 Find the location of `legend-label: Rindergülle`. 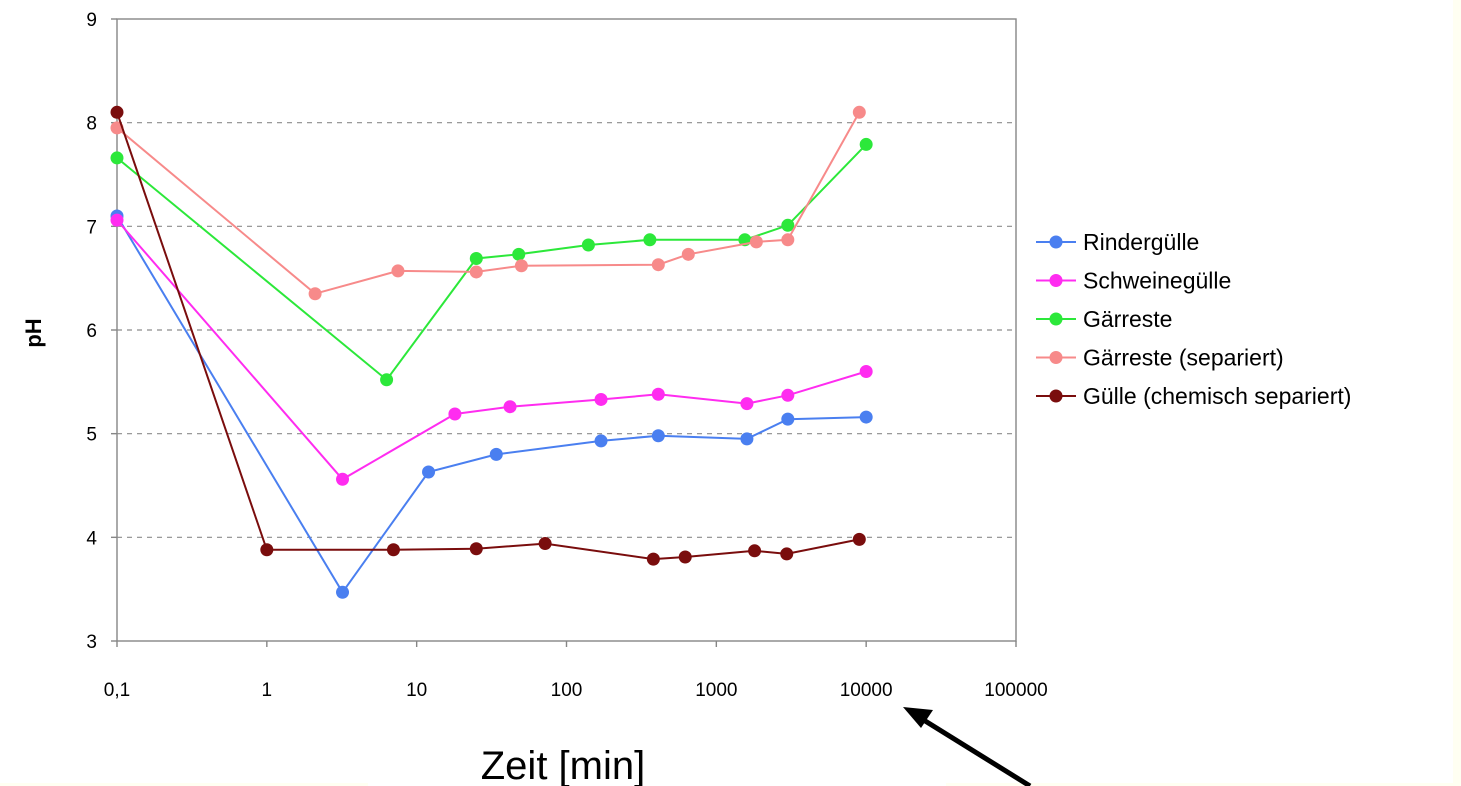

legend-label: Rindergülle is located at coordinates (1141, 242).